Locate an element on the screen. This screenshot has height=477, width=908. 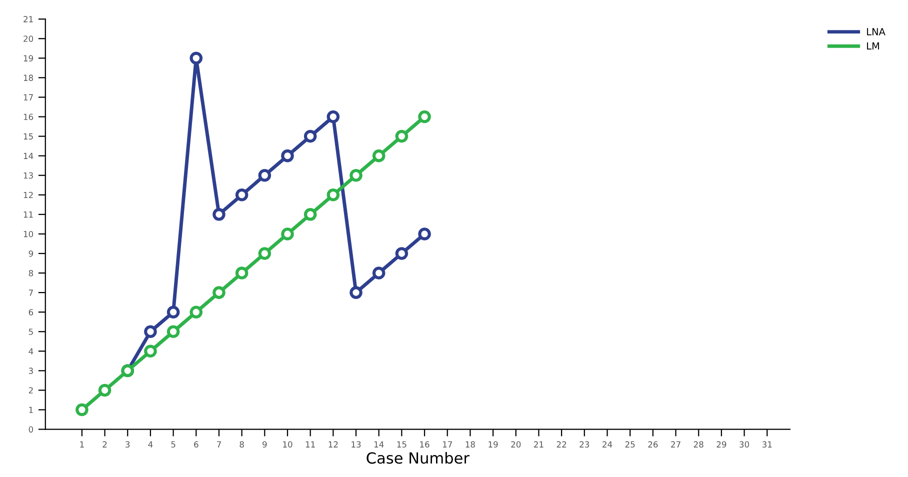
x-tick-label: 16 is located at coordinates (425, 444).